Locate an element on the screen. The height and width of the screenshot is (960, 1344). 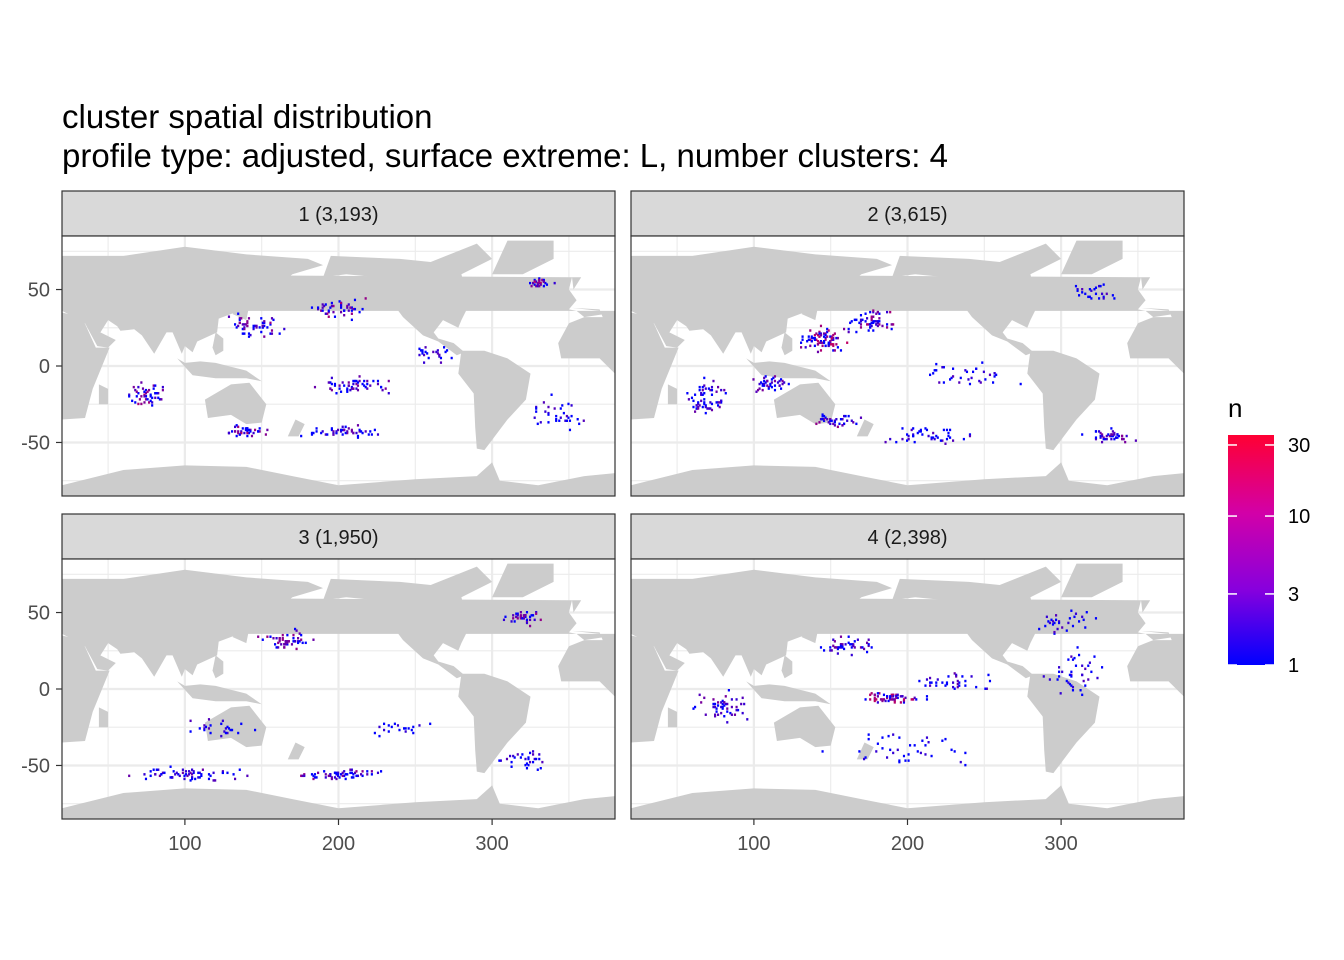
x-axis: 100 200 300 100 200 300 is located at coordinates (623, 837).